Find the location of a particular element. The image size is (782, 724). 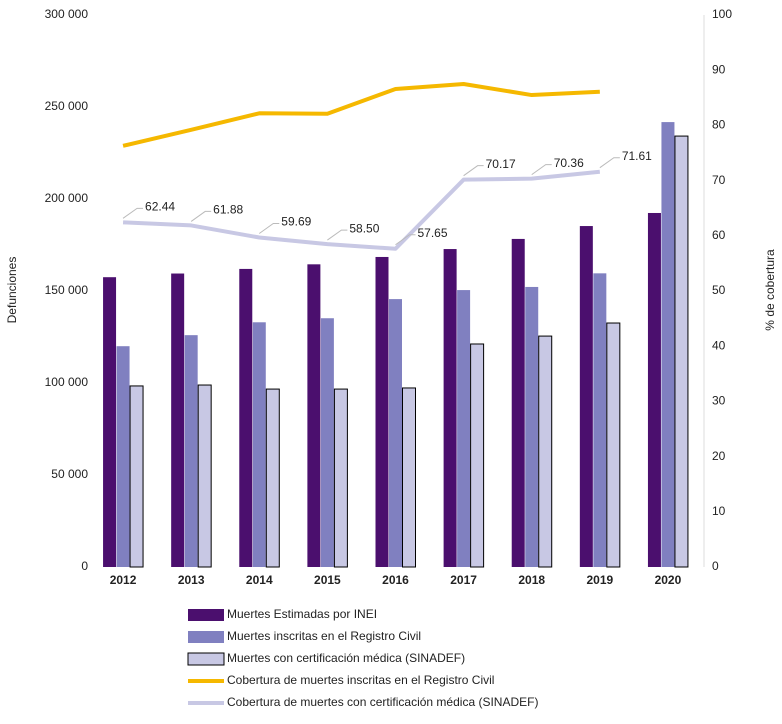

y-axis-label: Defunciones is located at coordinates (12, 290).